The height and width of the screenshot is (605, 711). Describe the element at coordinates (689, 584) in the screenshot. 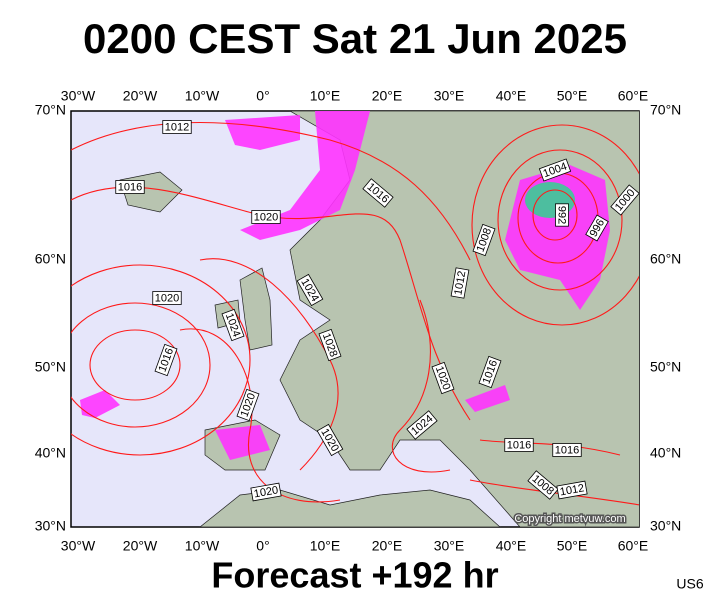

I see `model-label: US6` at that location.